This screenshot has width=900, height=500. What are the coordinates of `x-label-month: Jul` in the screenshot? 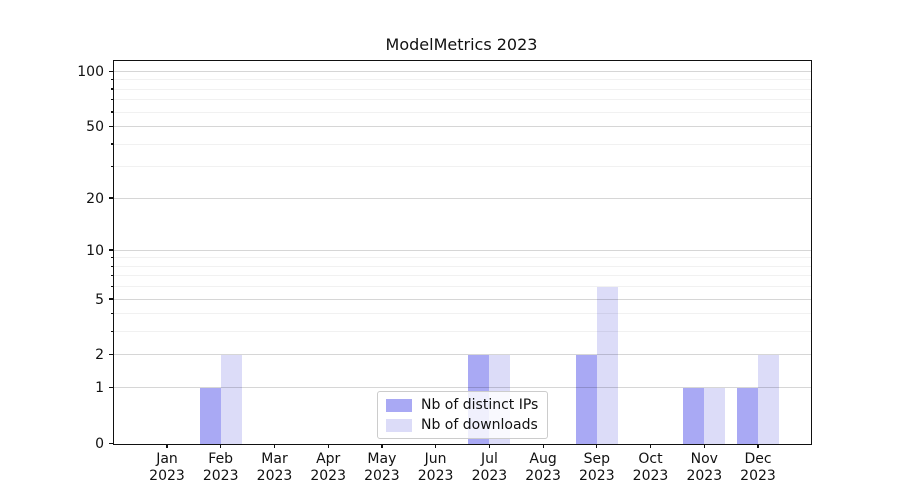 It's located at (489, 459).